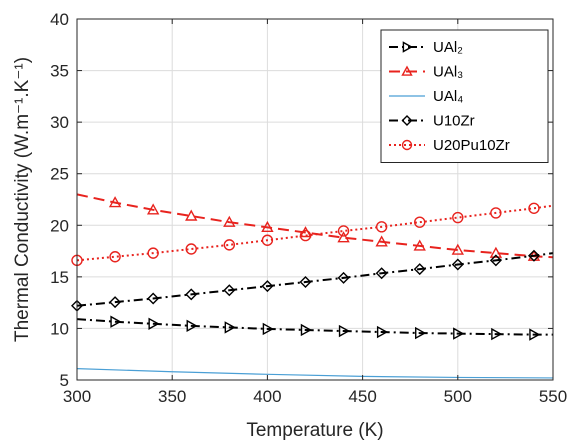 This screenshot has width=572, height=445. Describe the element at coordinates (432, 121) in the screenshot. I see `legend-item-u10zr: U10Zr` at that location.